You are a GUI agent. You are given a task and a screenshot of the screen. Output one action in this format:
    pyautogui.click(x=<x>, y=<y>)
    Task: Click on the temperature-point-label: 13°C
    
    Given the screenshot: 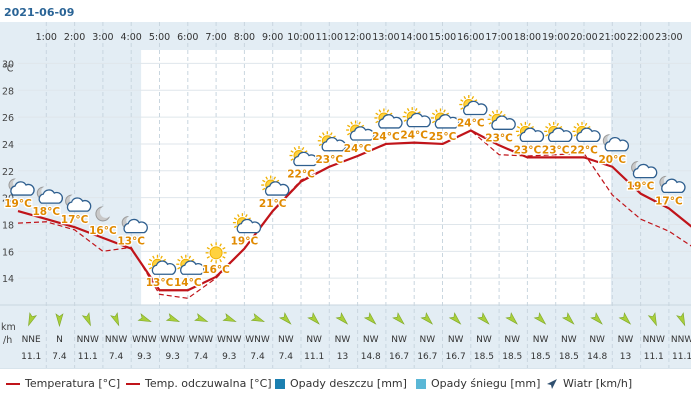 What is the action you would take?
    pyautogui.click(x=160, y=283)
    